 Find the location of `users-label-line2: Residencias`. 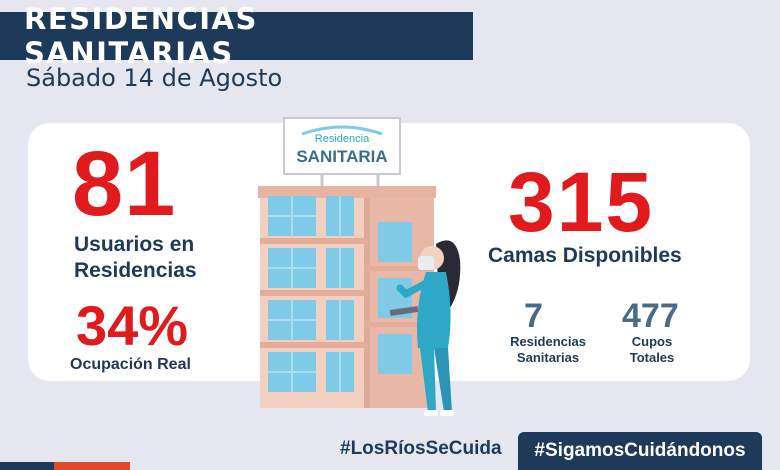

users-label-line2: Residencias is located at coordinates (135, 270).